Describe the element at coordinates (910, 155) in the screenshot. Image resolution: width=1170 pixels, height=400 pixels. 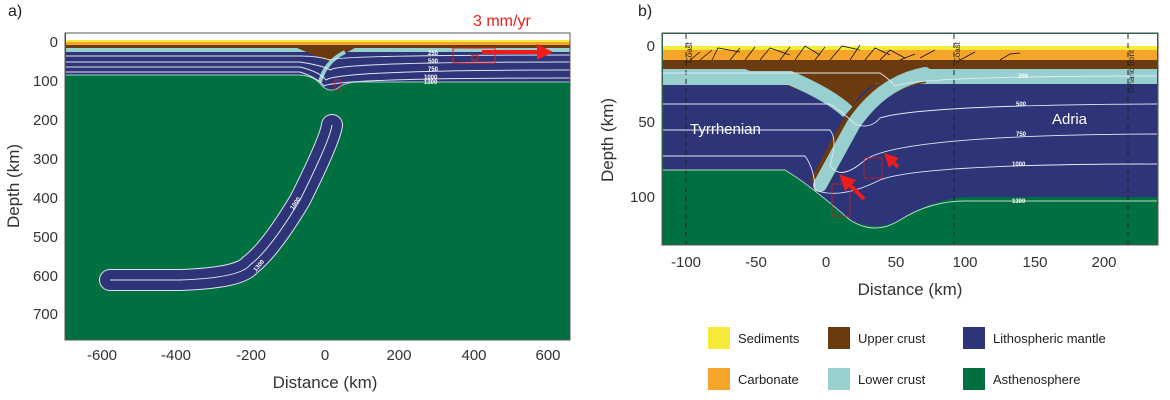
I see `lithospheric-mantle` at that location.